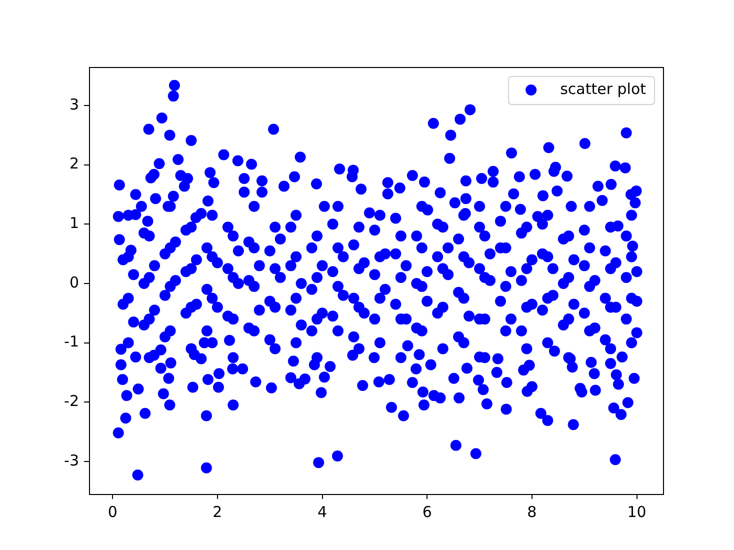 This screenshot has width=734, height=550. I want to click on y-tick-label: -3, so click(71, 460).